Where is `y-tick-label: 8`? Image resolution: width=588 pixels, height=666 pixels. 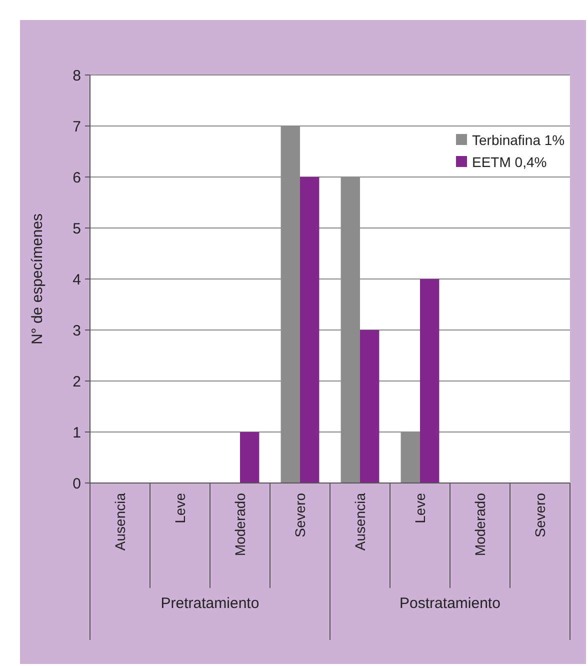
y-tick-label: 8 is located at coordinates (76, 75).